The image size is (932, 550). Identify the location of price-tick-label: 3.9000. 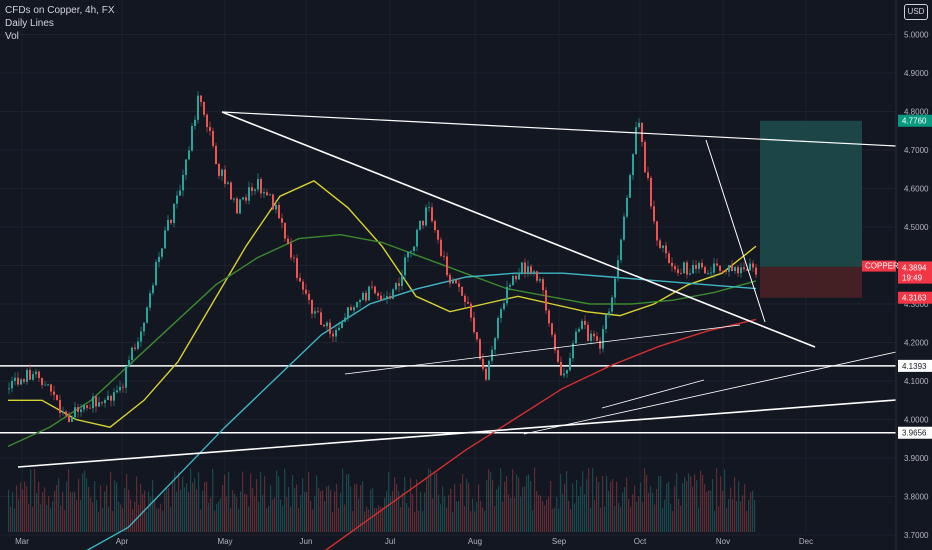
(916, 458).